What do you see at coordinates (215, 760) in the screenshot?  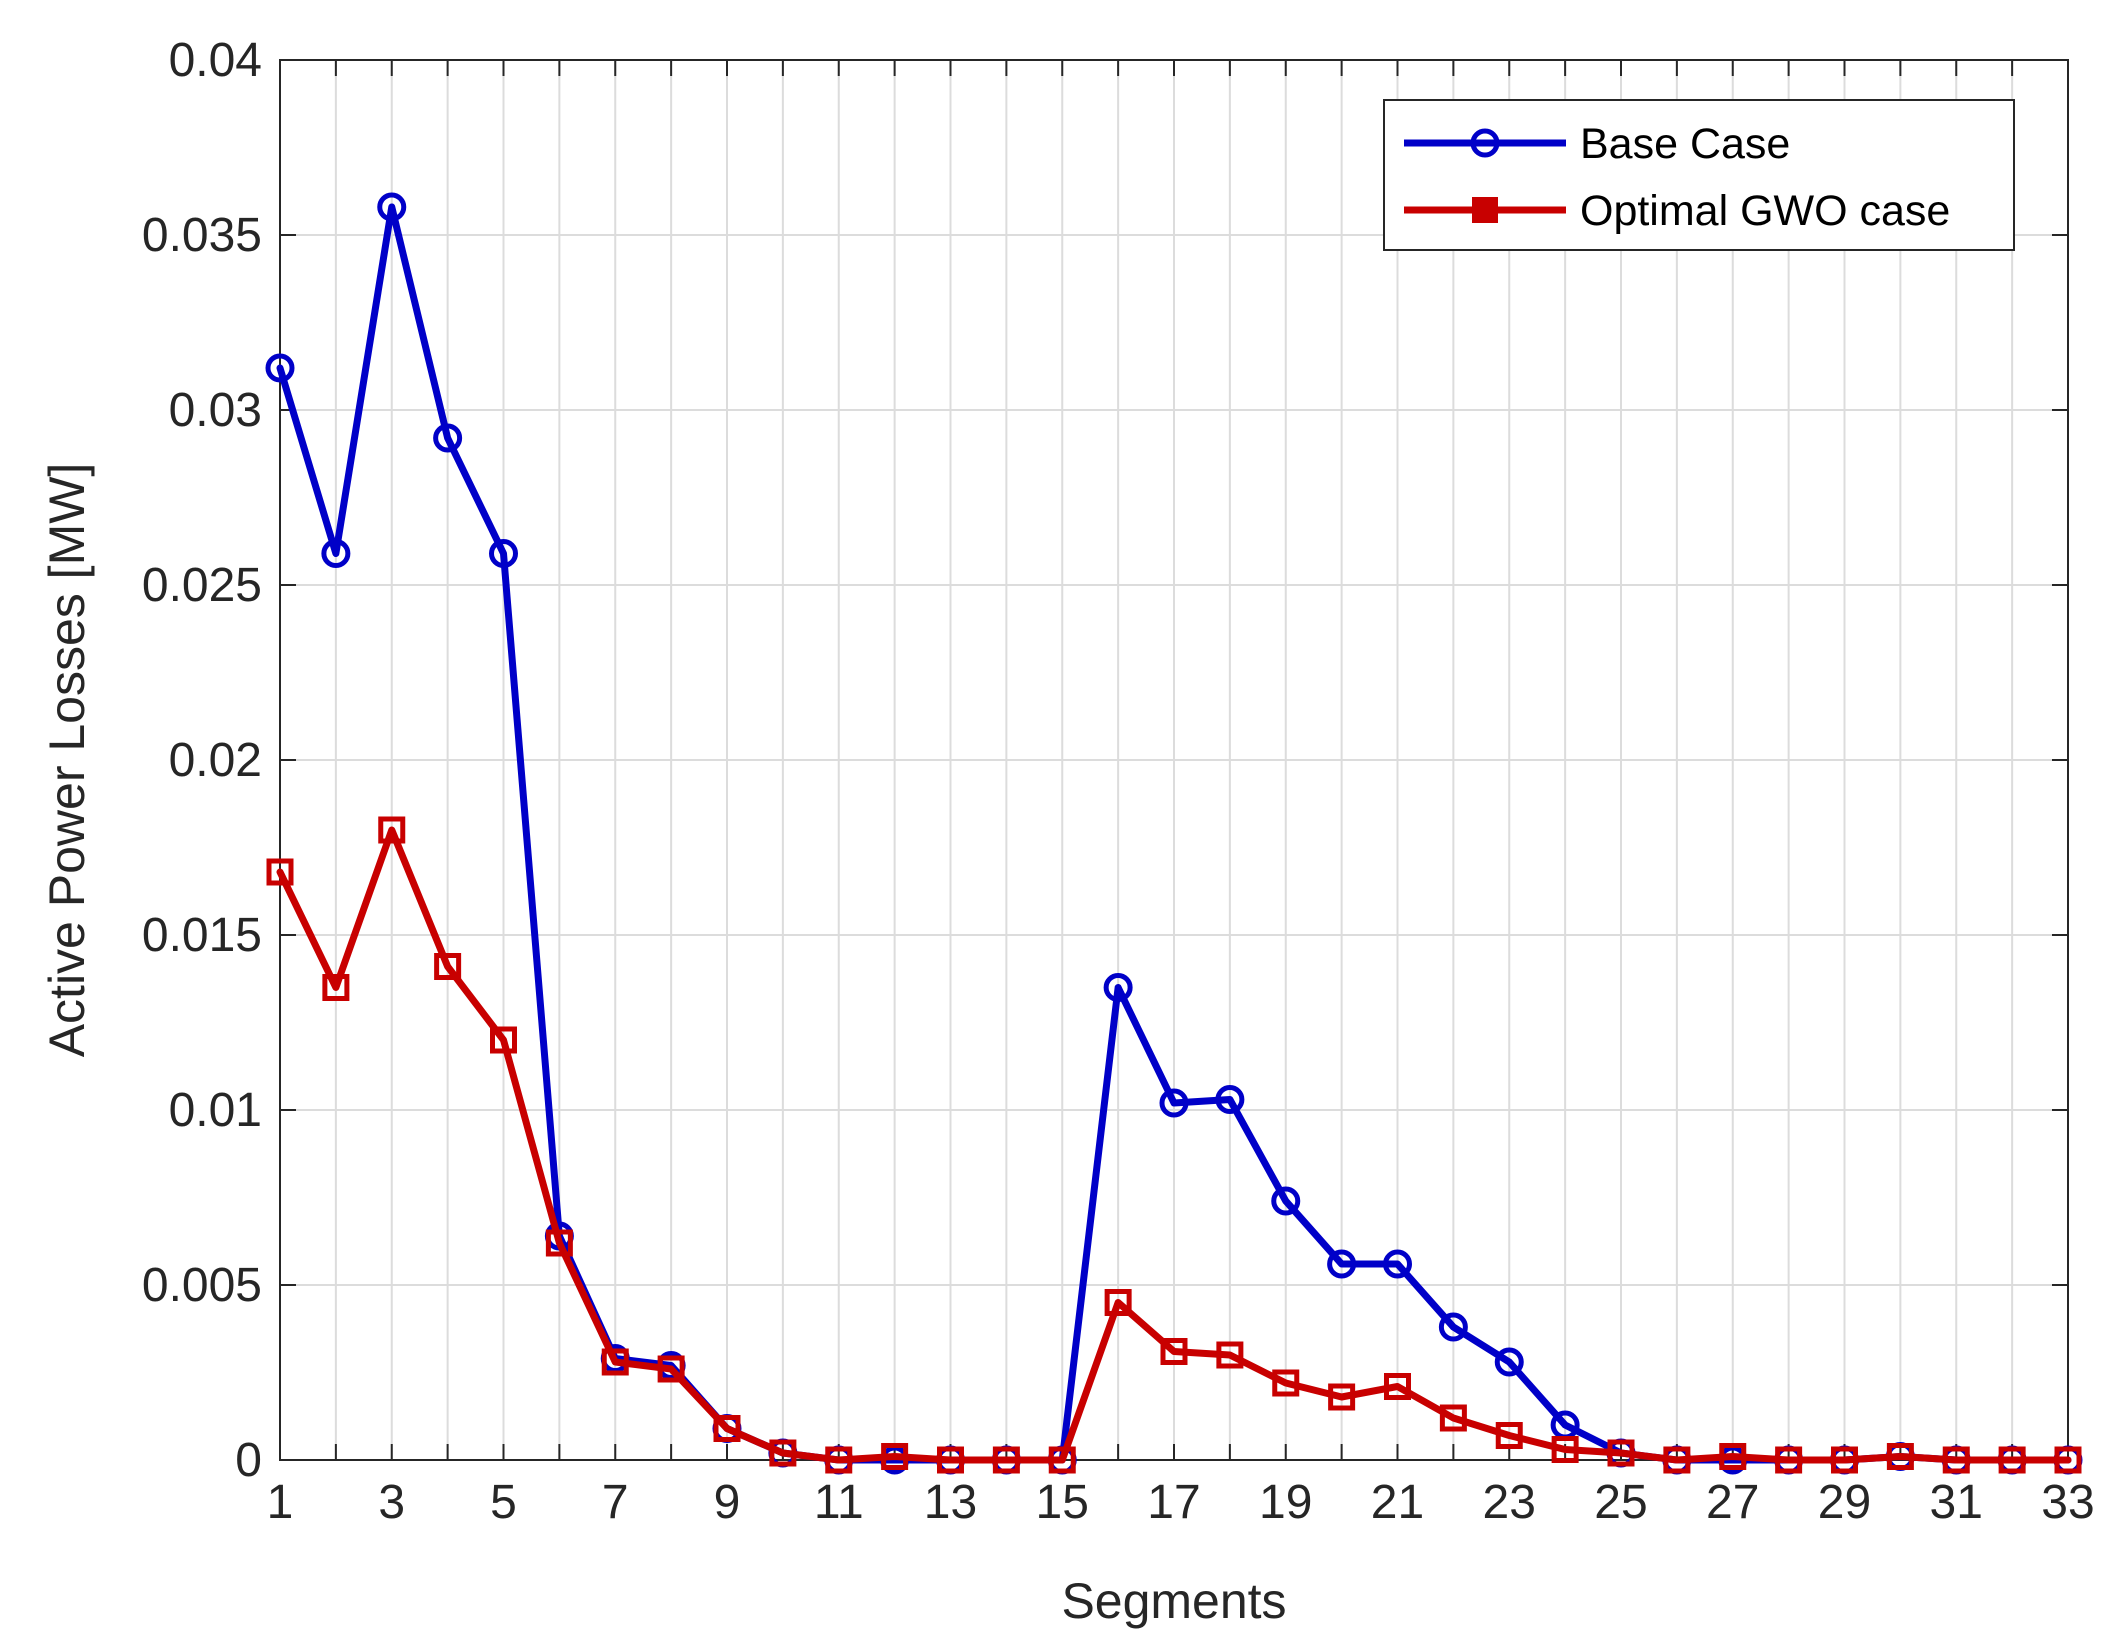 I see `y-tick-label: 0.02` at bounding box center [215, 760].